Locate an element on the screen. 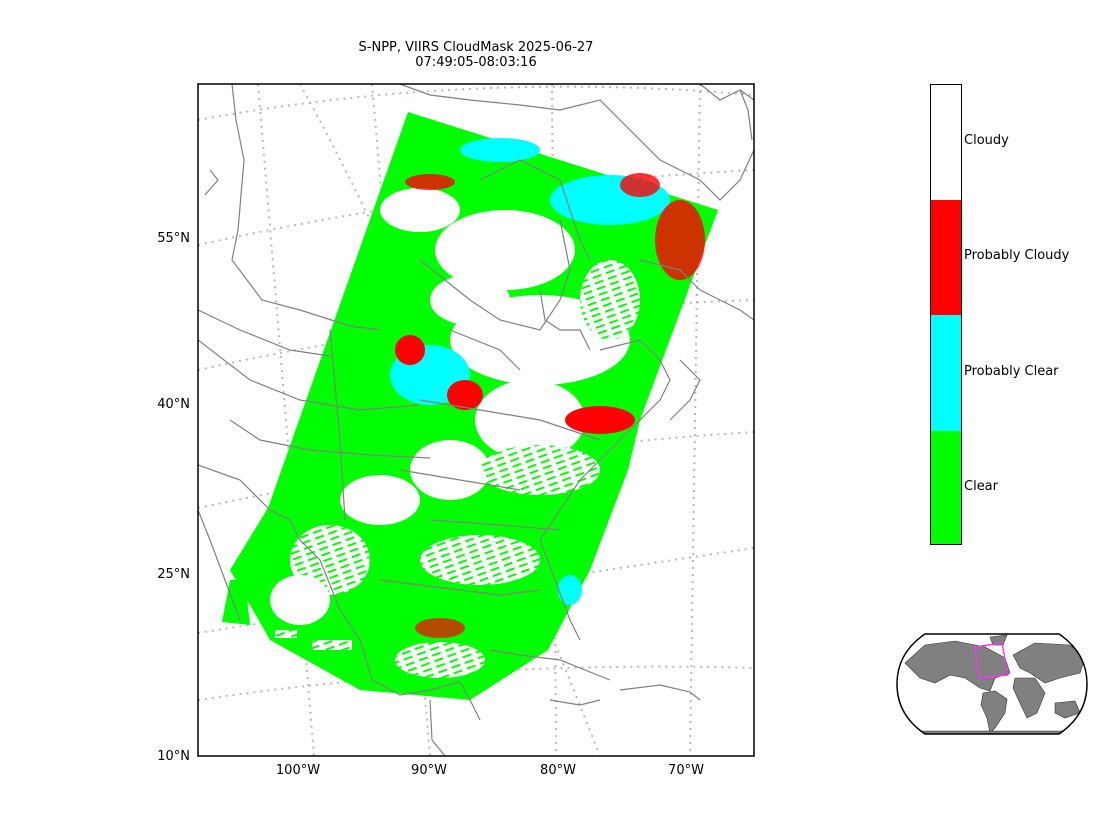  lat-label-40n: 40°N is located at coordinates (173, 404).